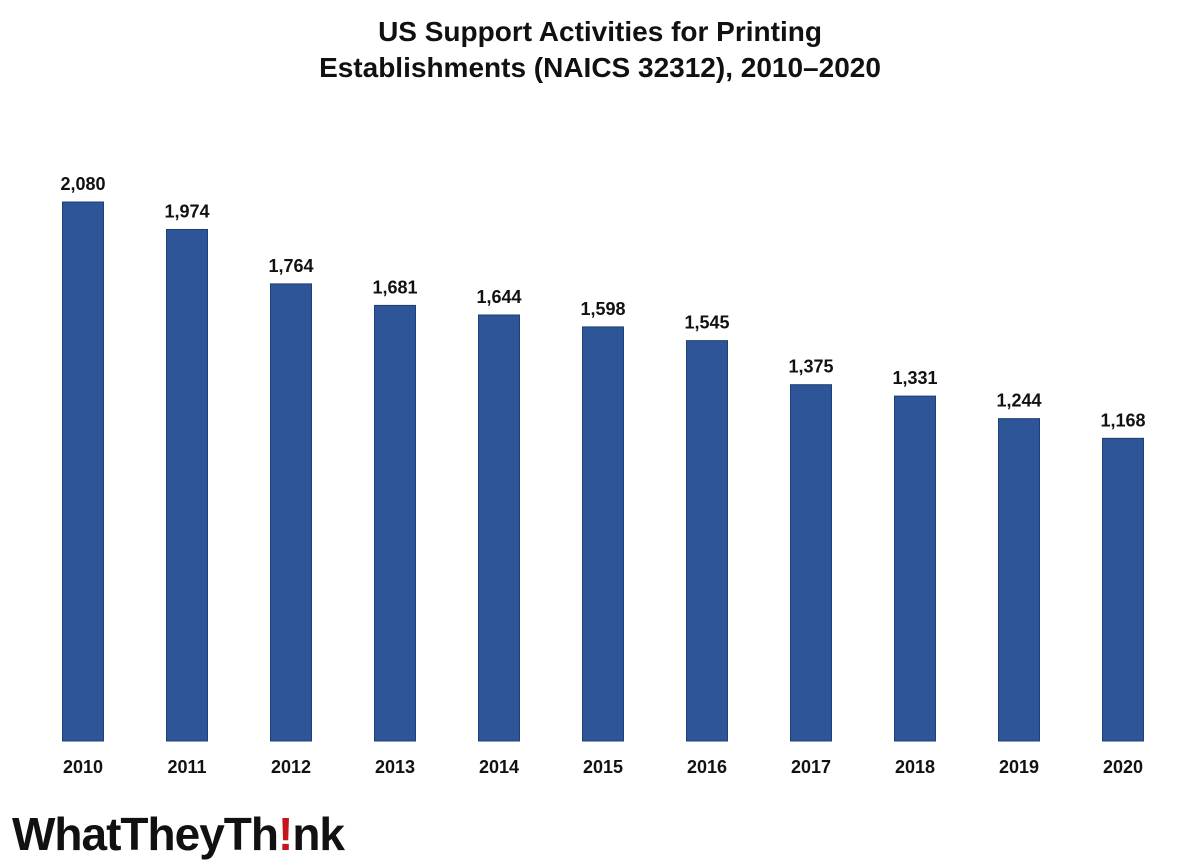 The width and height of the screenshot is (1200, 868). Describe the element at coordinates (291, 767) in the screenshot. I see `x-tick-label-2012: 2012` at that location.